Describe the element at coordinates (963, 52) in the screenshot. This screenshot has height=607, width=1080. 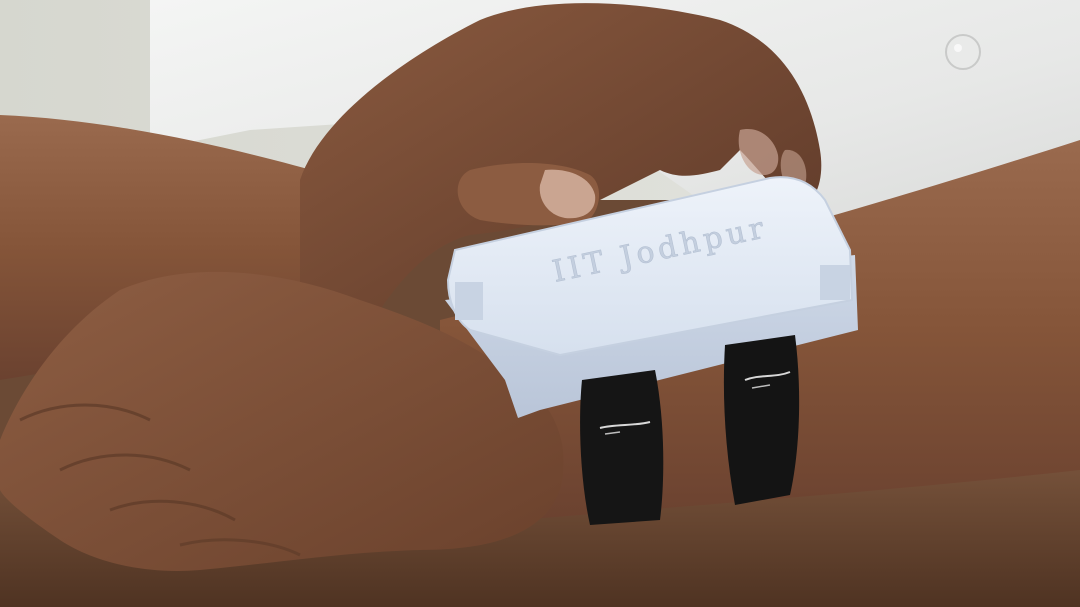
I see `shirt-button` at that location.